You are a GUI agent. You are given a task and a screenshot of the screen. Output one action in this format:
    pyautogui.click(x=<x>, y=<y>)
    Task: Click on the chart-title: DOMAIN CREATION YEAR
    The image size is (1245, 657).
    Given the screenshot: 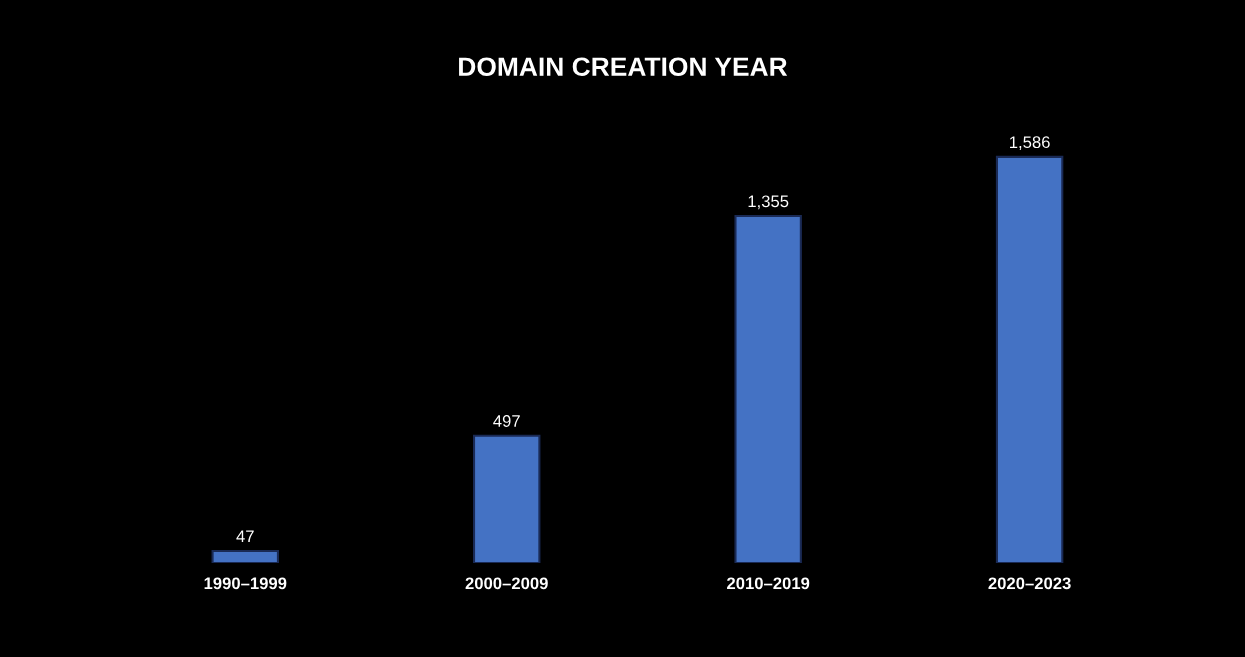 What is the action you would take?
    pyautogui.click(x=623, y=67)
    